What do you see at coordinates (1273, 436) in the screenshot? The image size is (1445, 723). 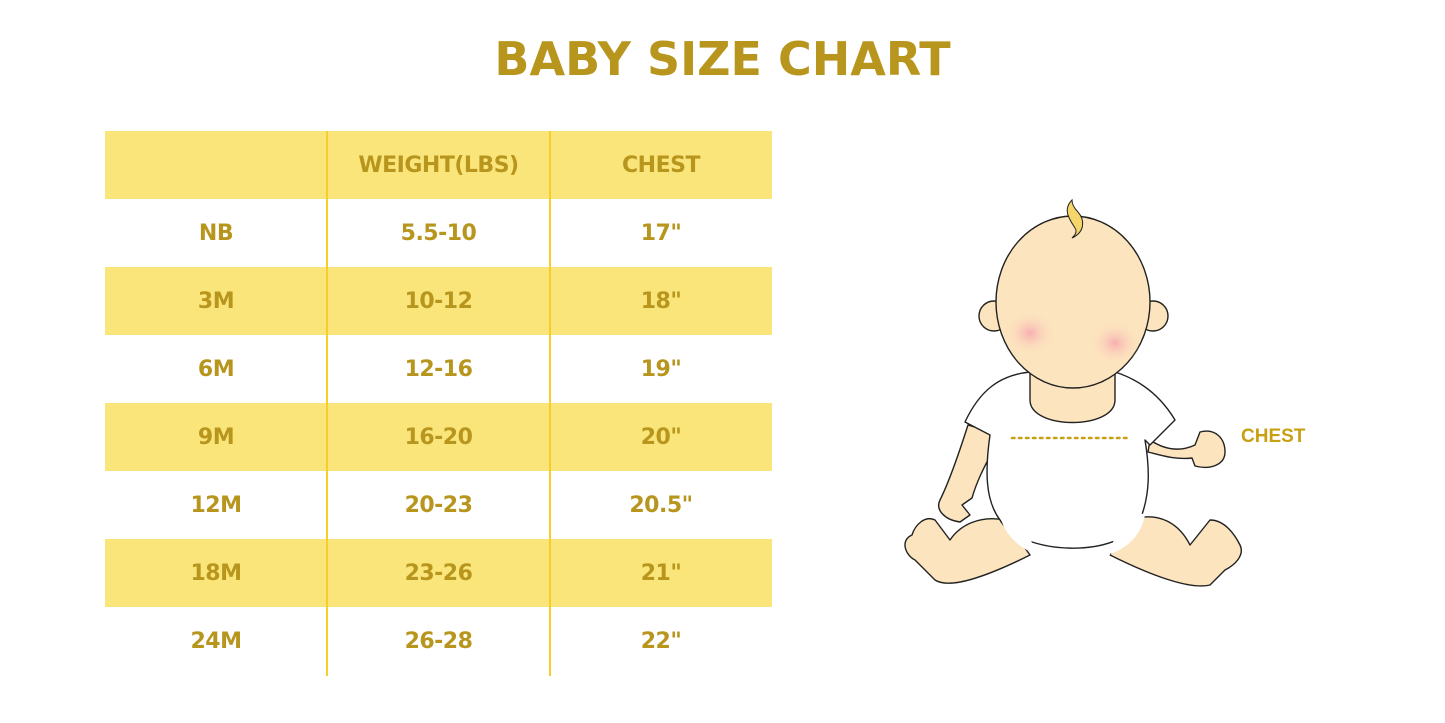 I see `chest-label: CHEST` at bounding box center [1273, 436].